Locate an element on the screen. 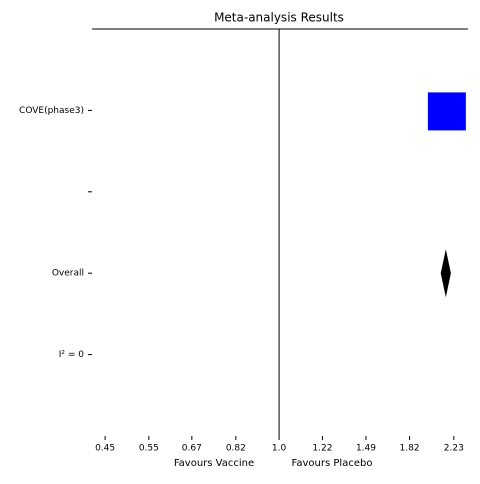 The width and height of the screenshot is (480, 484). study-square is located at coordinates (446, 111).